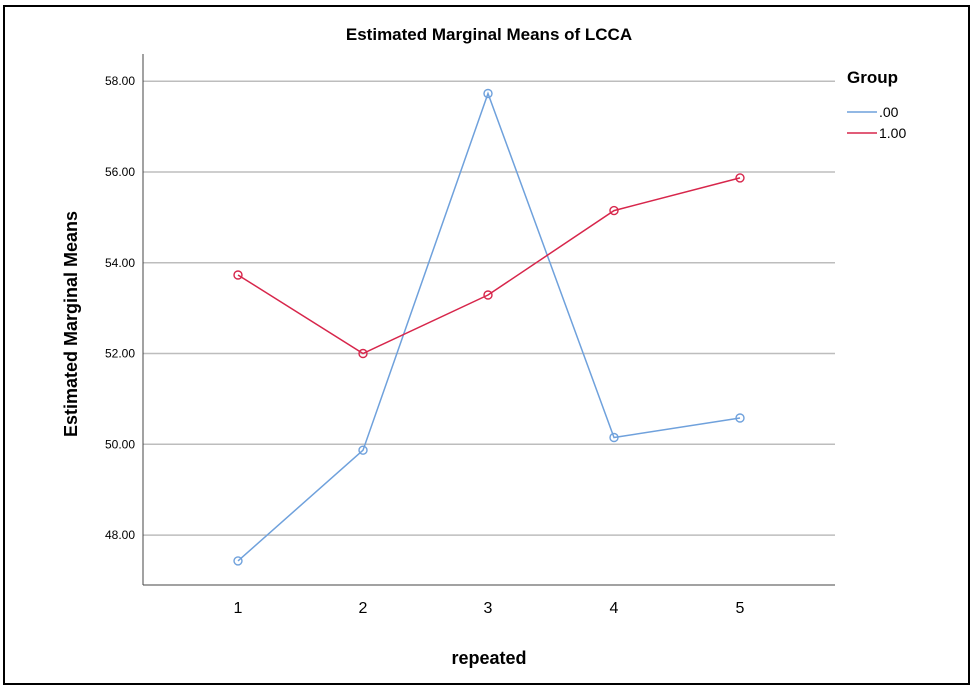 The height and width of the screenshot is (691, 976). What do you see at coordinates (120, 354) in the screenshot?
I see `y-tick-label: 52.00` at bounding box center [120, 354].